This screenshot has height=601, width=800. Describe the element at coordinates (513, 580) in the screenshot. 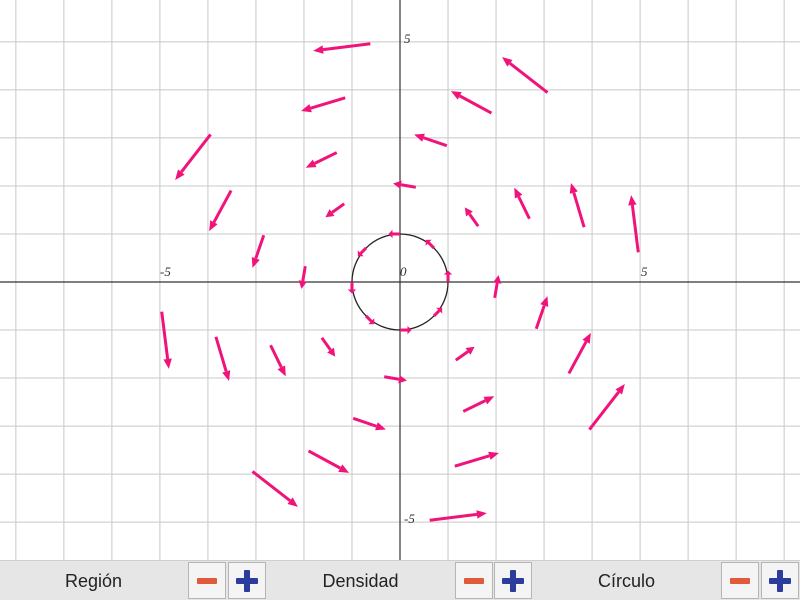

I see `density-increase-button` at that location.